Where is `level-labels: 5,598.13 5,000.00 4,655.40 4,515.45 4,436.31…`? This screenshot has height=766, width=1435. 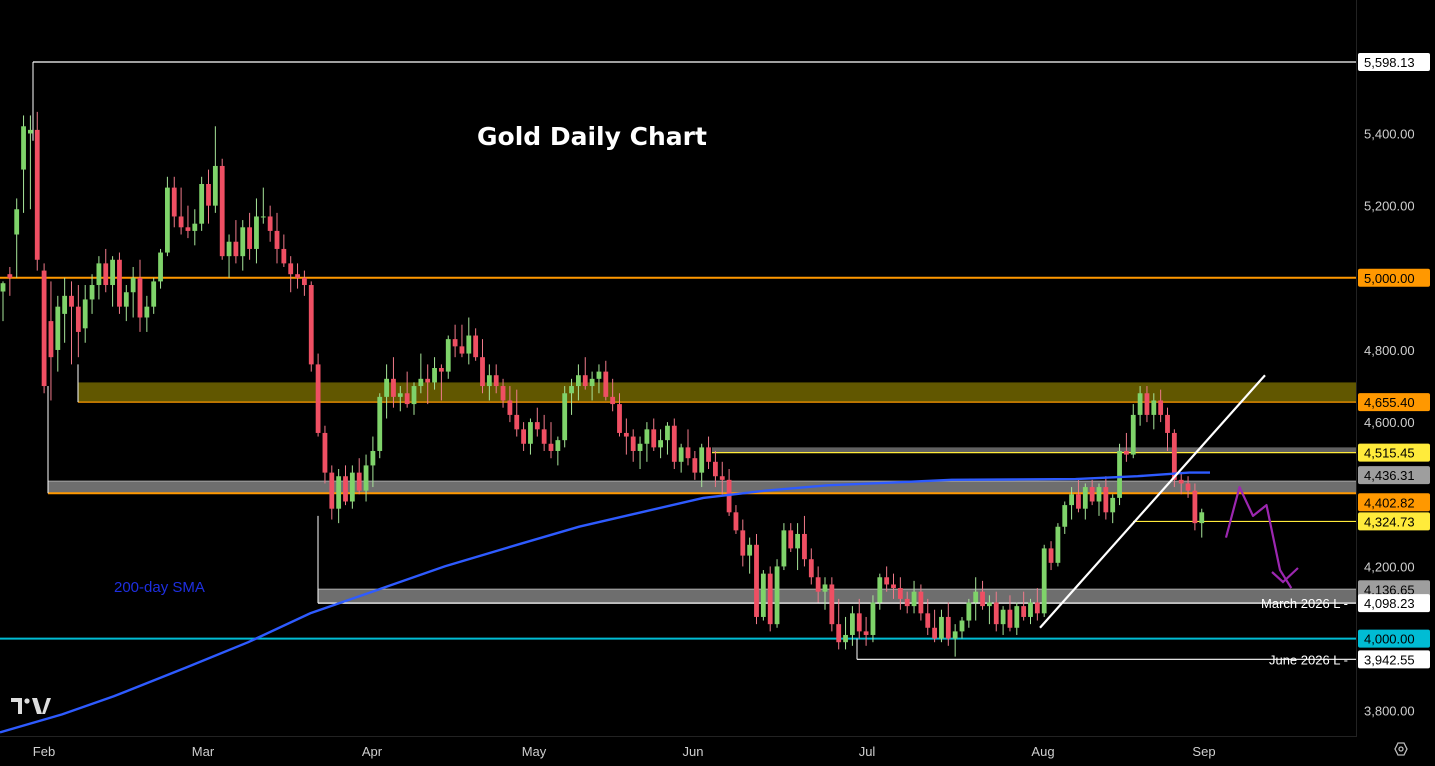 level-labels: 5,598.13 5,000.00 4,655.40 4,515.45 4,436.31… is located at coordinates (1394, 361).